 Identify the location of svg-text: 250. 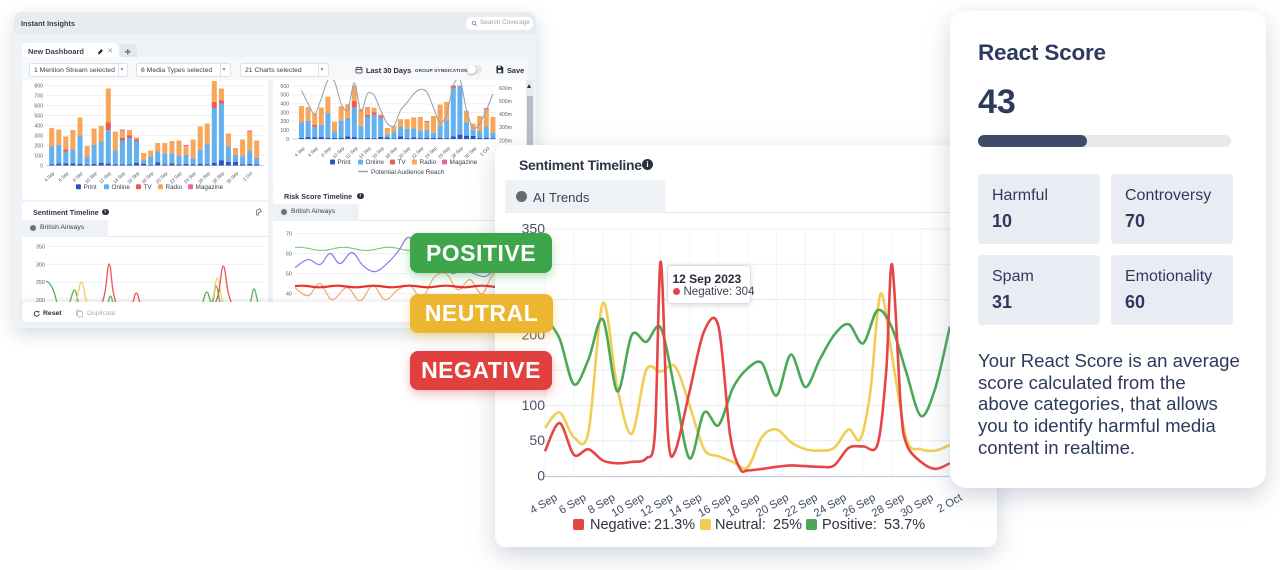
(40, 283).